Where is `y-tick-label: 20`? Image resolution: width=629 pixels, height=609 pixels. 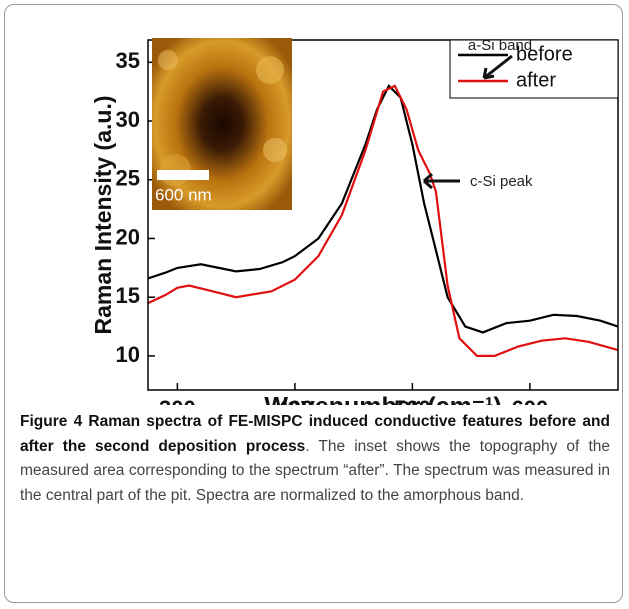 y-tick-label: 20 is located at coordinates (128, 236).